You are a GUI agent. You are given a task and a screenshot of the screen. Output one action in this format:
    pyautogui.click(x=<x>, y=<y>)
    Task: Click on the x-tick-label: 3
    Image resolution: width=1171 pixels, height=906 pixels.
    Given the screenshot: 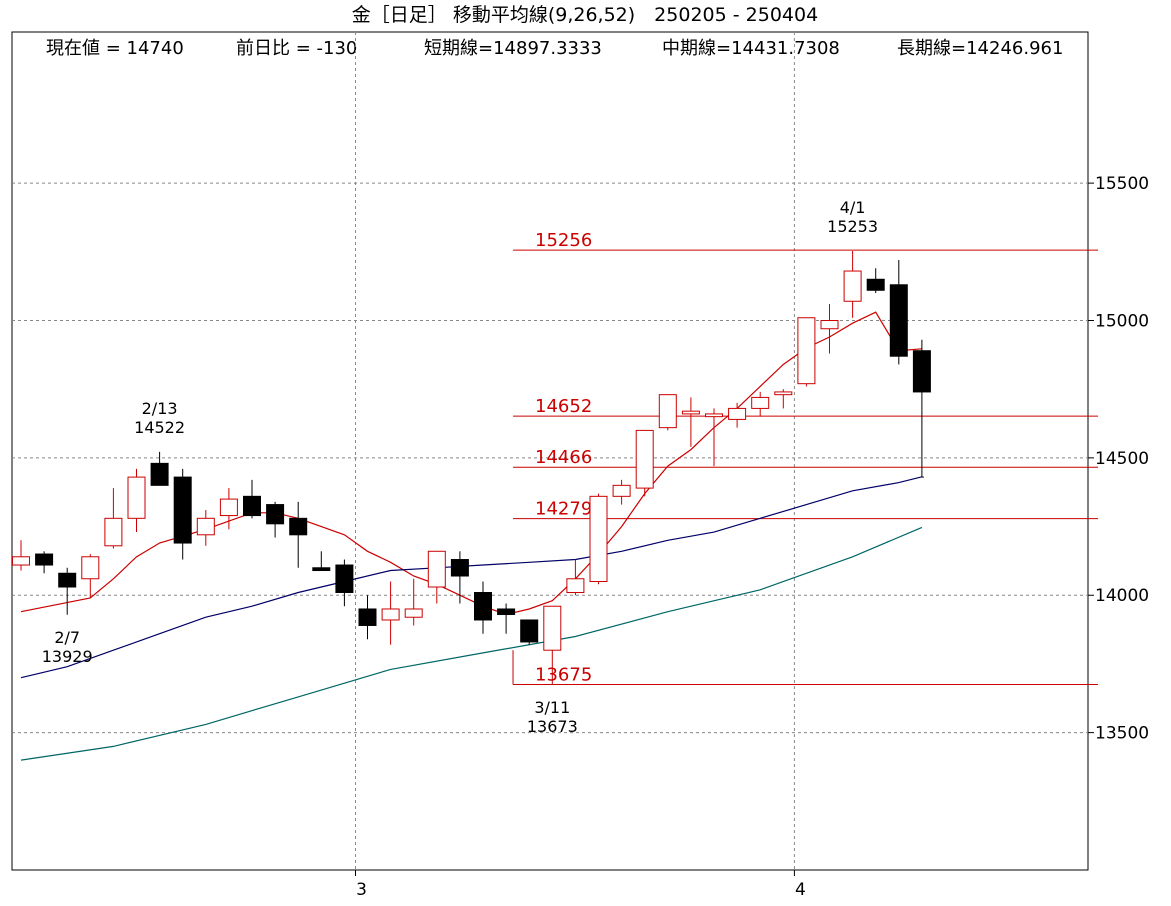 What is the action you would take?
    pyautogui.click(x=361, y=890)
    